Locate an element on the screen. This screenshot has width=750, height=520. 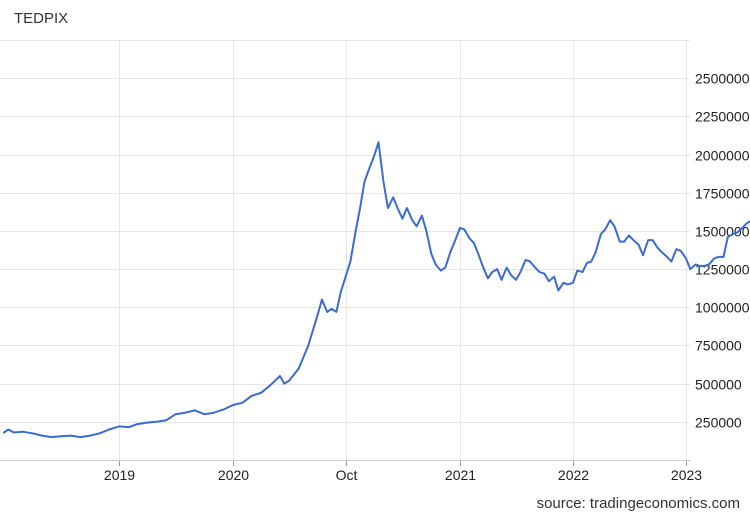
y-tick-label: 500000 is located at coordinates (718, 385).